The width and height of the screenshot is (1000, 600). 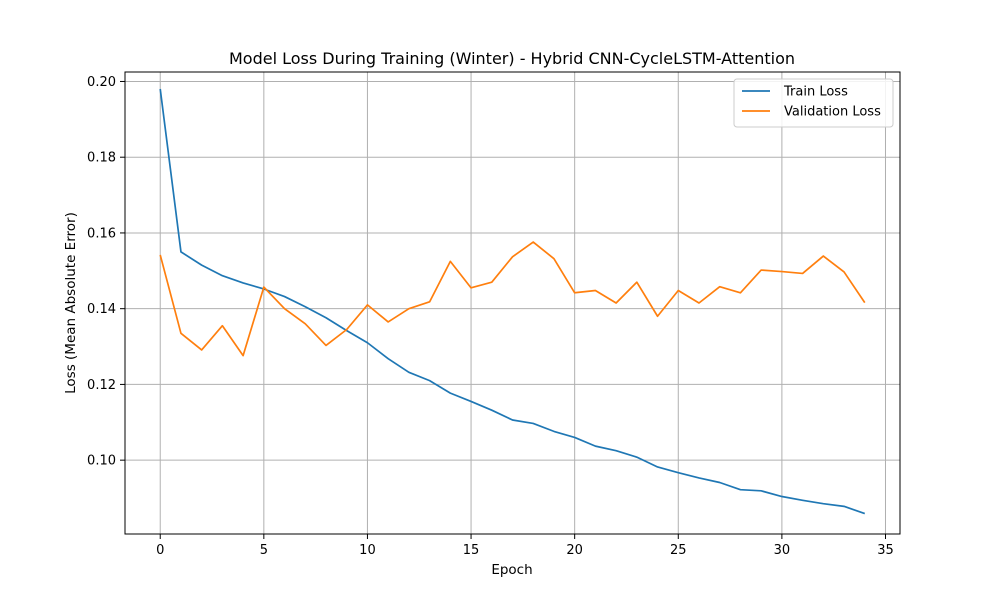 What do you see at coordinates (101, 309) in the screenshot?
I see `y-tick-label: 0.14` at bounding box center [101, 309].